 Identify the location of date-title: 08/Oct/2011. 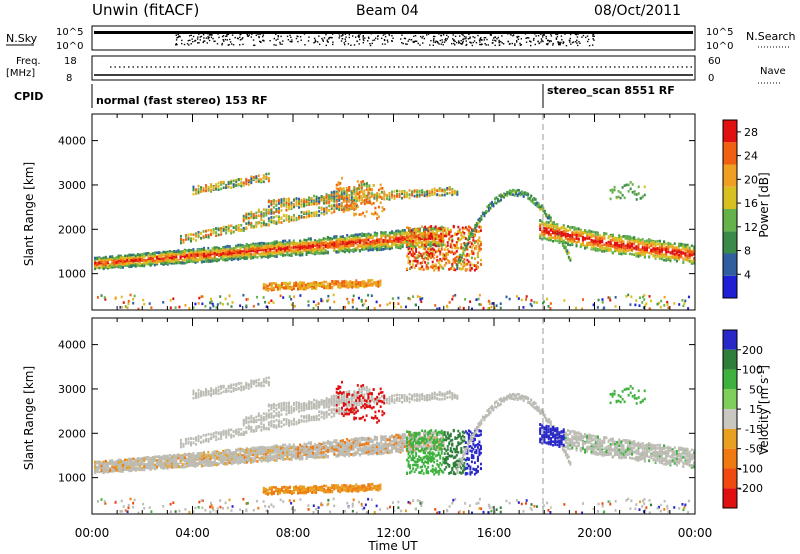
(637, 11).